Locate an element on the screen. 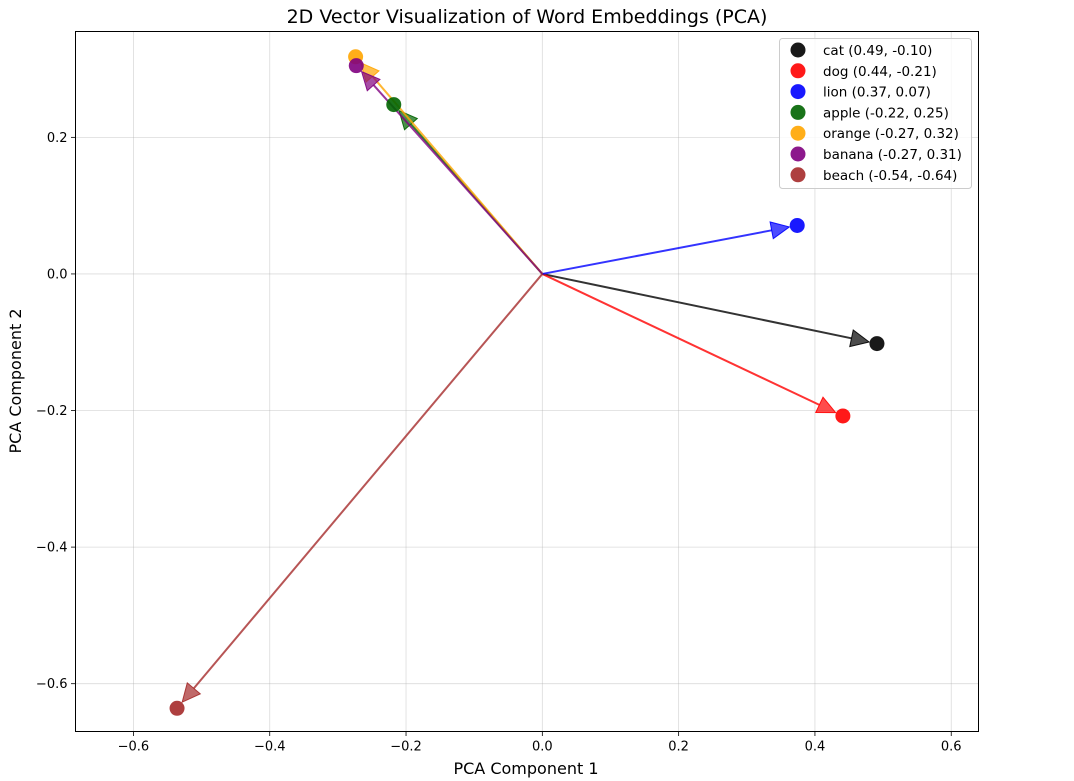 The width and height of the screenshot is (1074, 781). y-tick-label: −0.6 is located at coordinates (52, 684).